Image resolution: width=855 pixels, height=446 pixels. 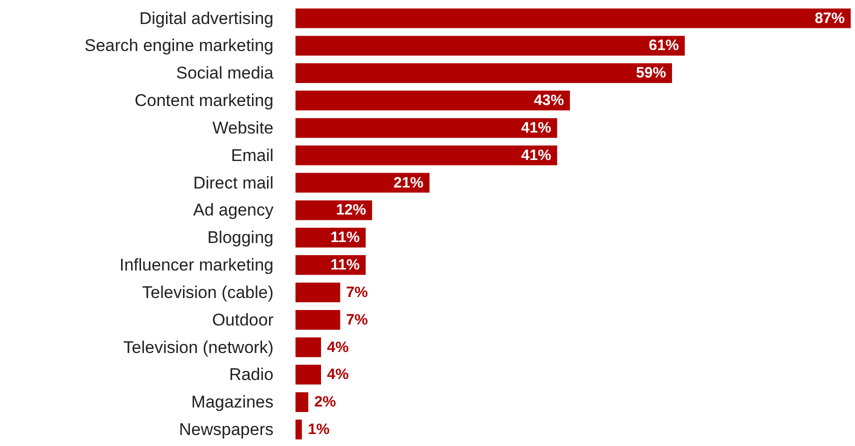 What do you see at coordinates (829, 18) in the screenshot?
I see `data-label: 87%` at bounding box center [829, 18].